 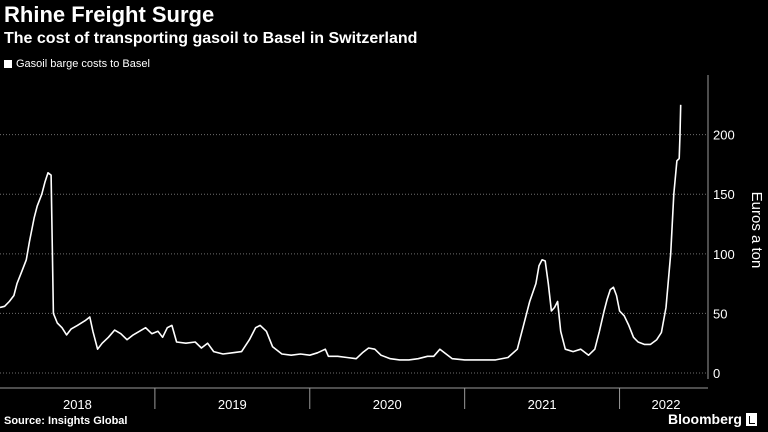 I want to click on legend-swatch, so click(x=8, y=64).